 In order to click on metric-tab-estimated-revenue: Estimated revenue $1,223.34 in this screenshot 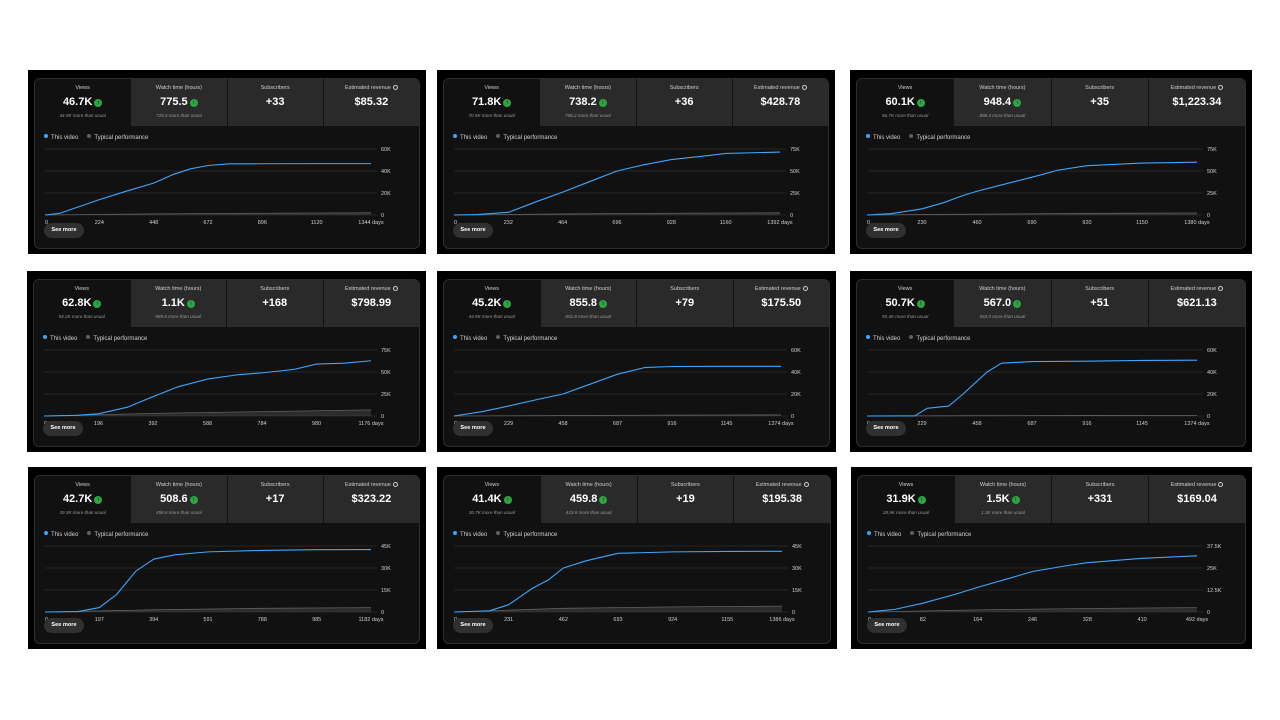, I will do `click(1196, 102)`.